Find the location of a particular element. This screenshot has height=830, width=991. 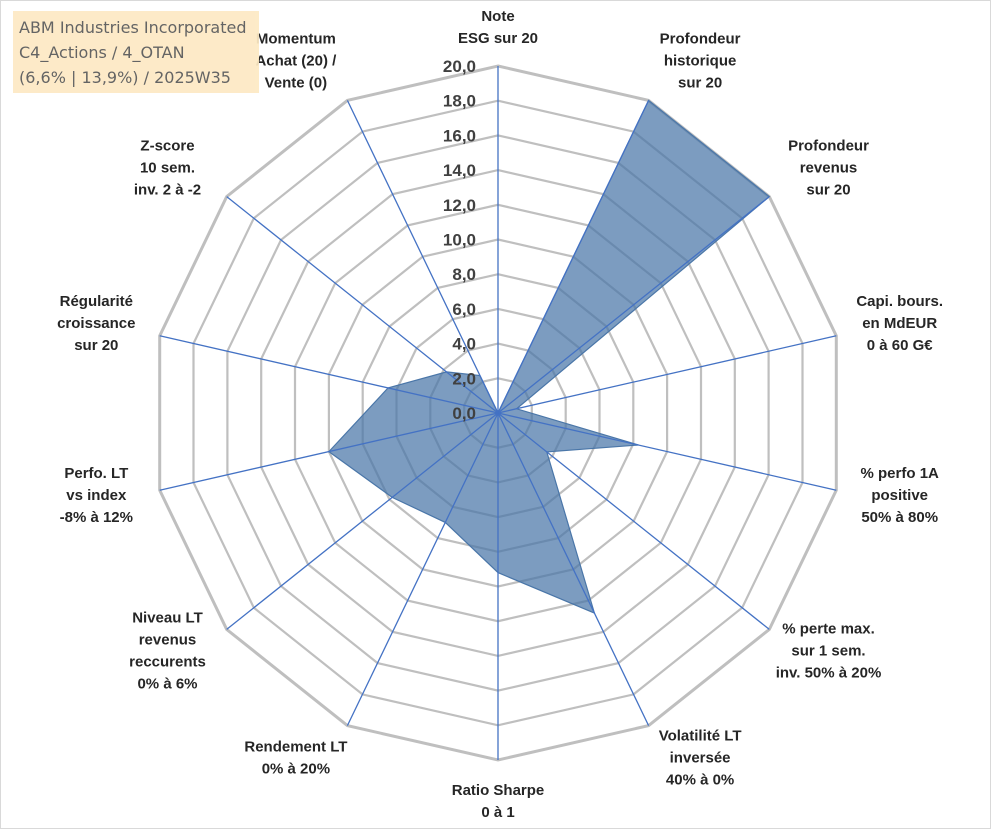

axis-label: % perte max. sur 1 sem. inv. 50% à 20% is located at coordinates (829, 650).